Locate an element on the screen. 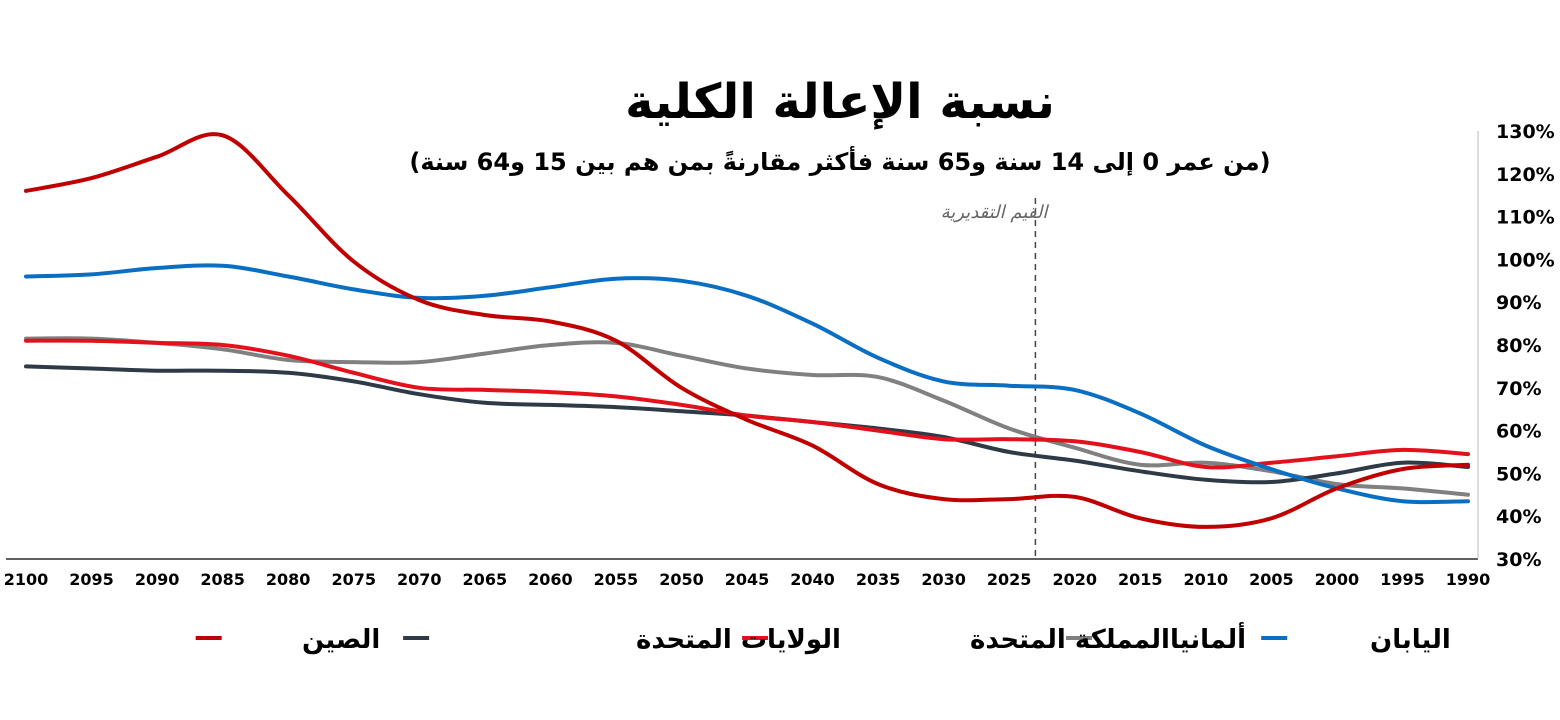 This screenshot has height=720, width=1560. x-tick-label: 2050 is located at coordinates (681, 579).